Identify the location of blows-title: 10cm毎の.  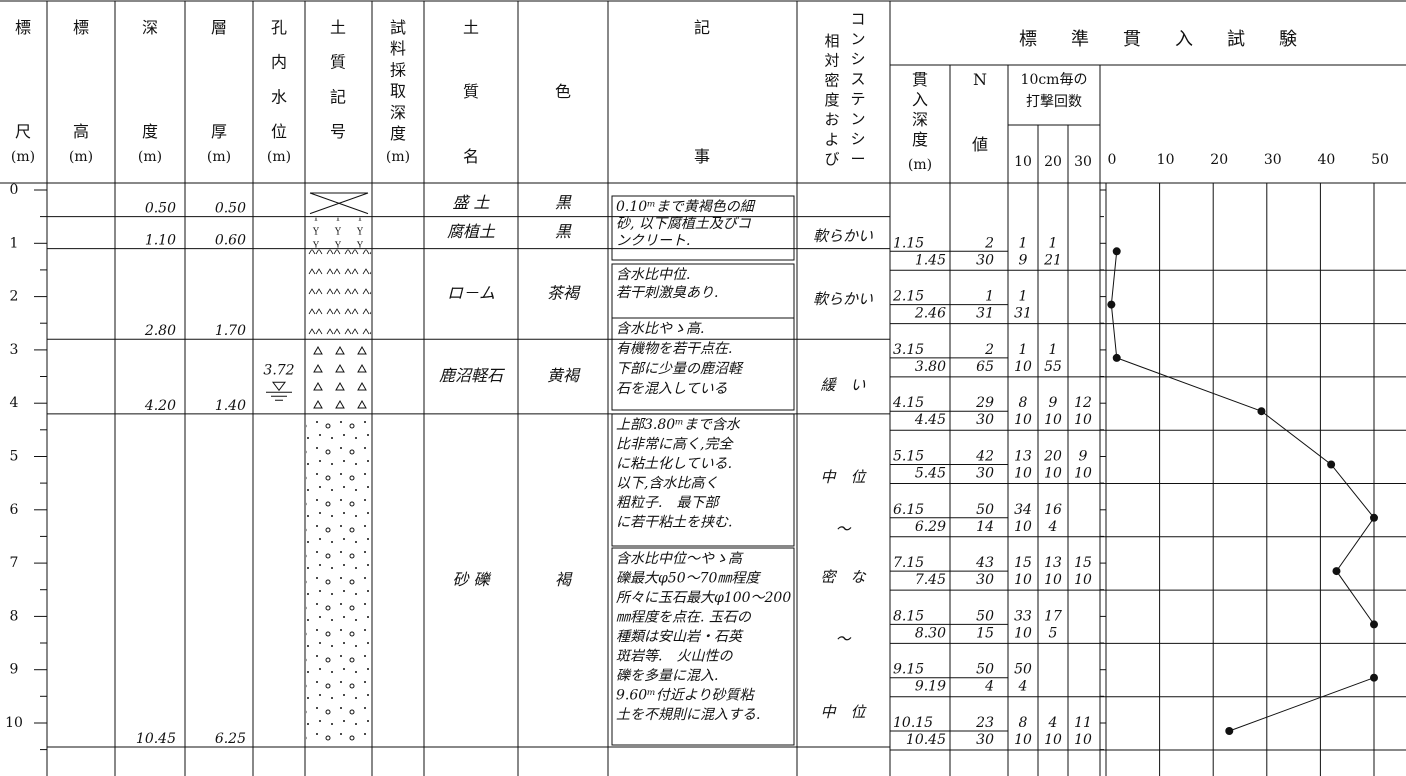
(1054, 80).